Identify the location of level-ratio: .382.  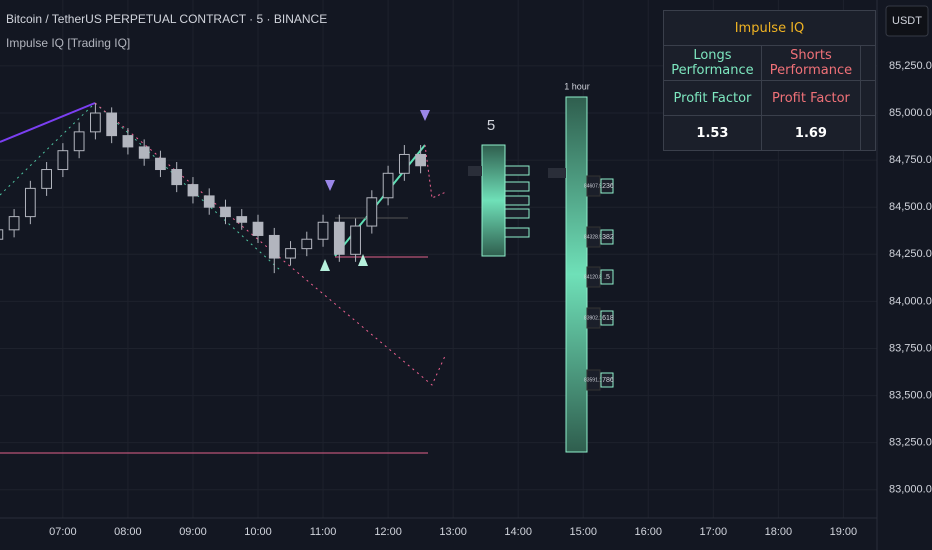
(607, 237).